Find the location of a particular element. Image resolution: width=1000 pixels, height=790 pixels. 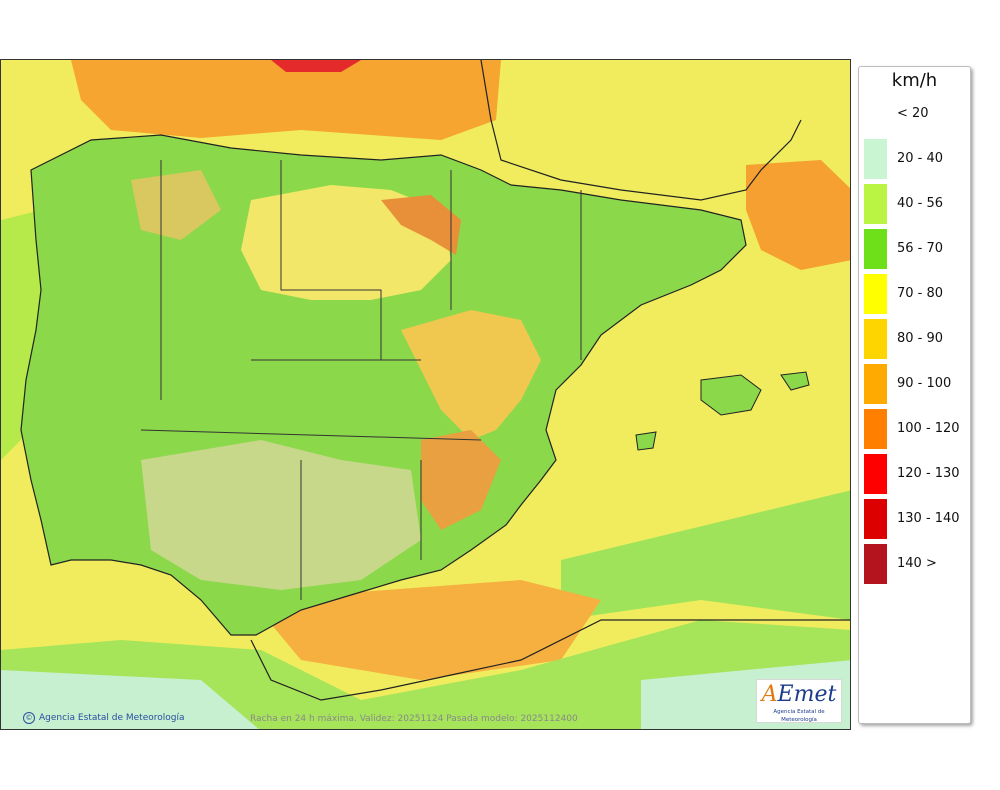

aemet-logo: AEmet Agencia Estatal de Meteorología is located at coordinates (799, 701).